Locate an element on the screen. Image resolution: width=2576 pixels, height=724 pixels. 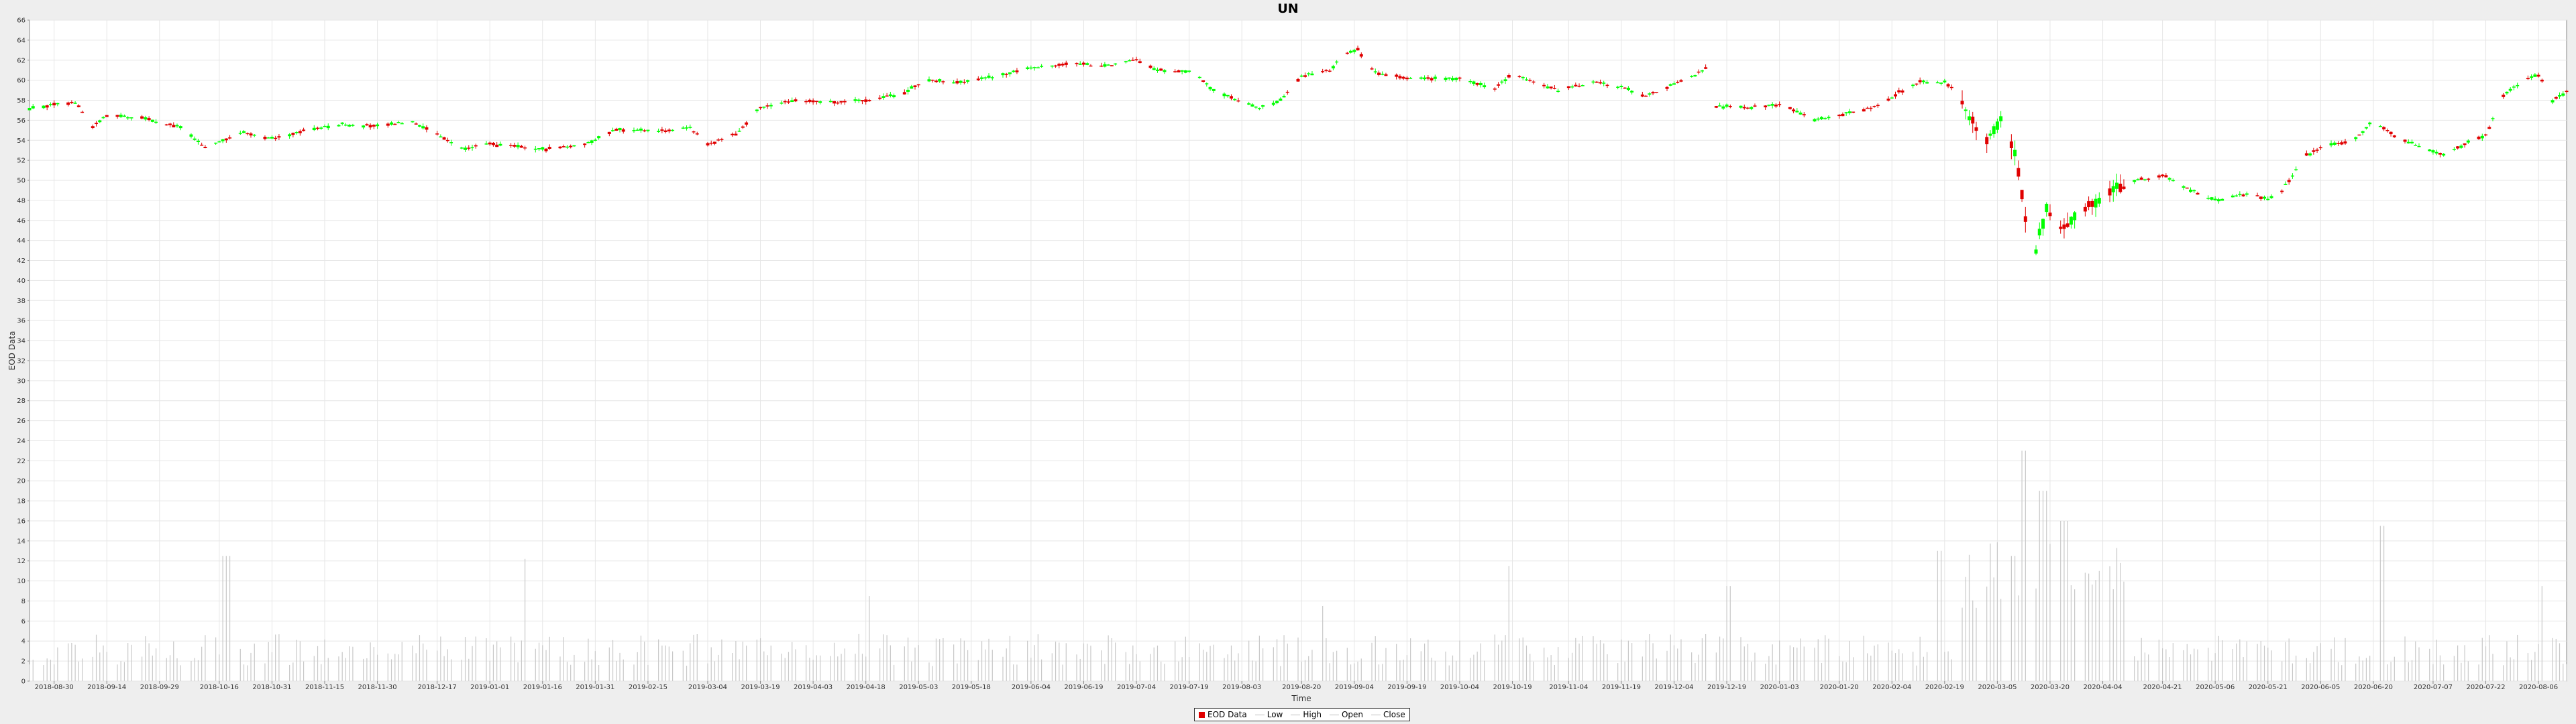
y-tick-label: 44 is located at coordinates (21, 241).